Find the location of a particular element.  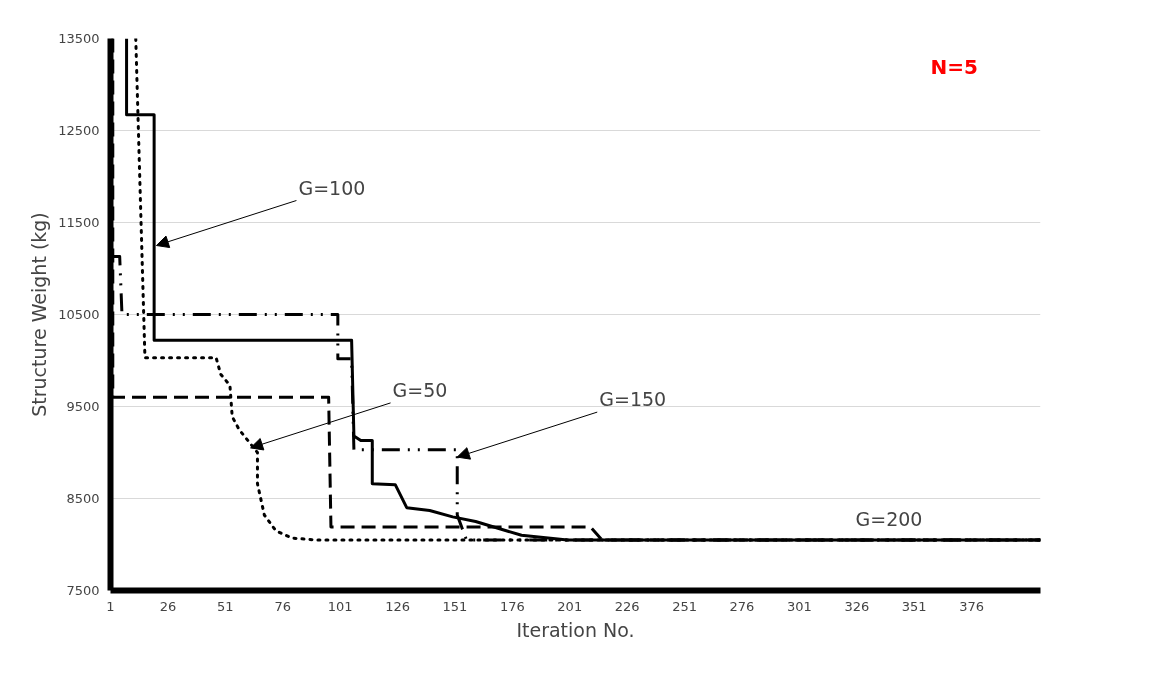

y-tick-label: 12500 is located at coordinates (79, 130).